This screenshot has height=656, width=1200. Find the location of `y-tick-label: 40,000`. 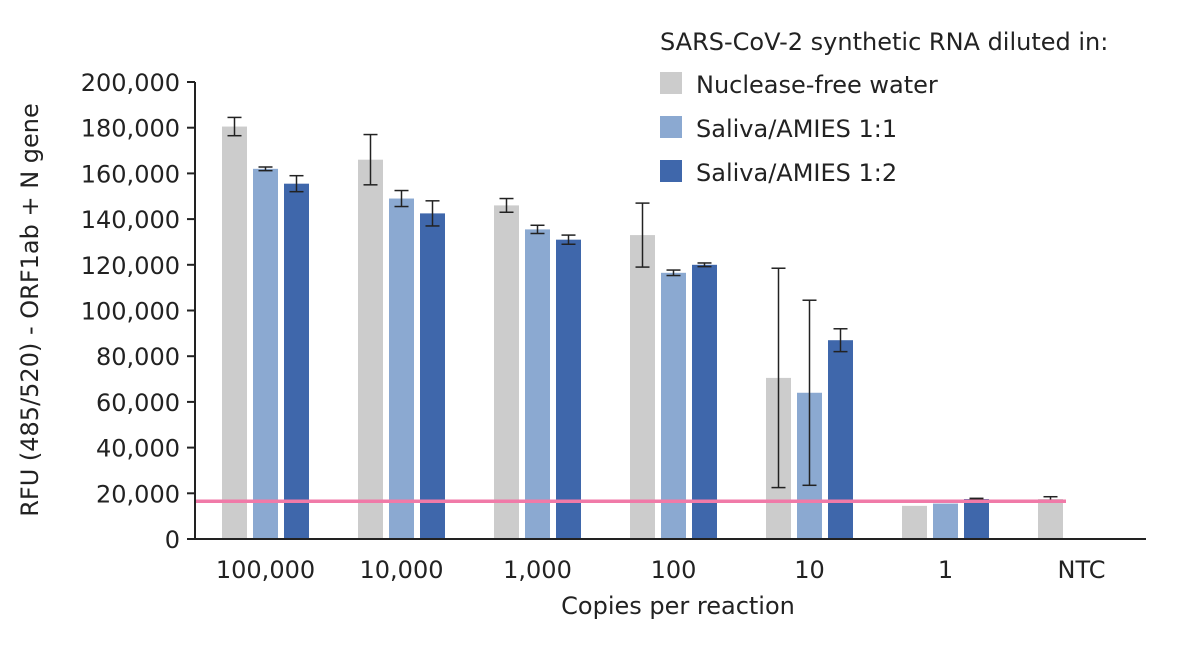

y-tick-label: 40,000 is located at coordinates (138, 449).